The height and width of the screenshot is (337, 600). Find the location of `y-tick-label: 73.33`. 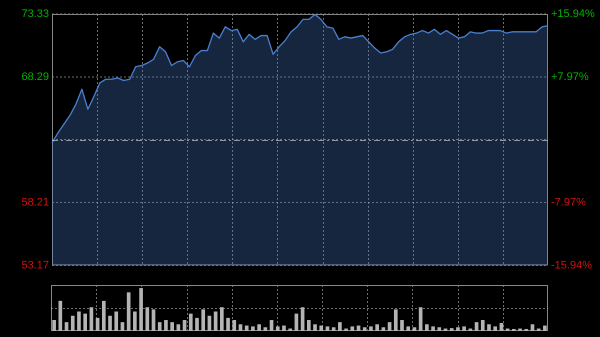

y-tick-label: 73.33 is located at coordinates (35, 14).